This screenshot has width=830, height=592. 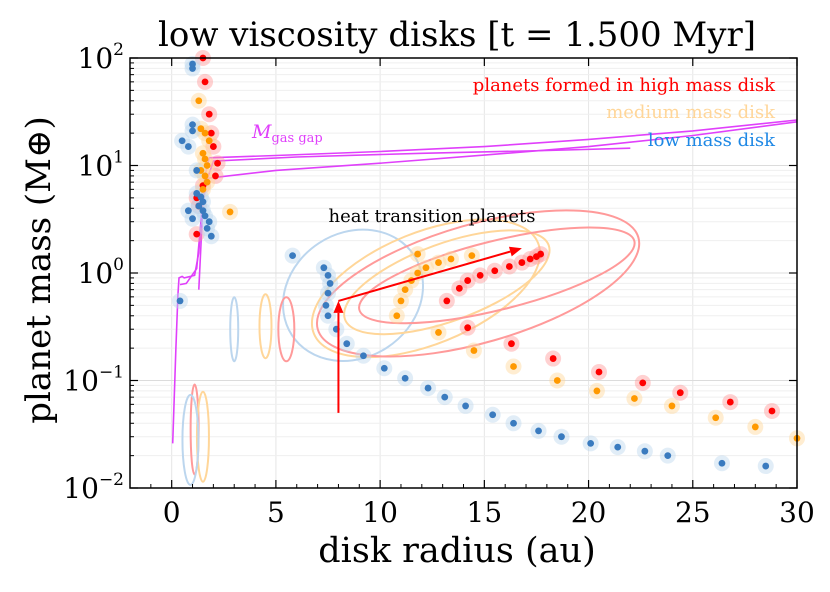 What do you see at coordinates (427, 329) in the screenshot?
I see `arrow-layer` at bounding box center [427, 329].